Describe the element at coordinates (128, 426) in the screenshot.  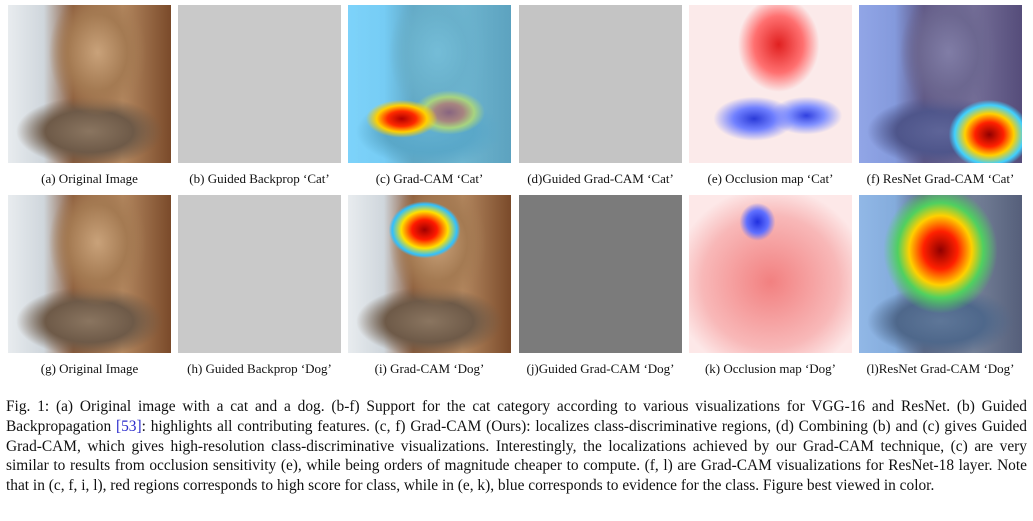
I see `citation-link: [53]` at that location.